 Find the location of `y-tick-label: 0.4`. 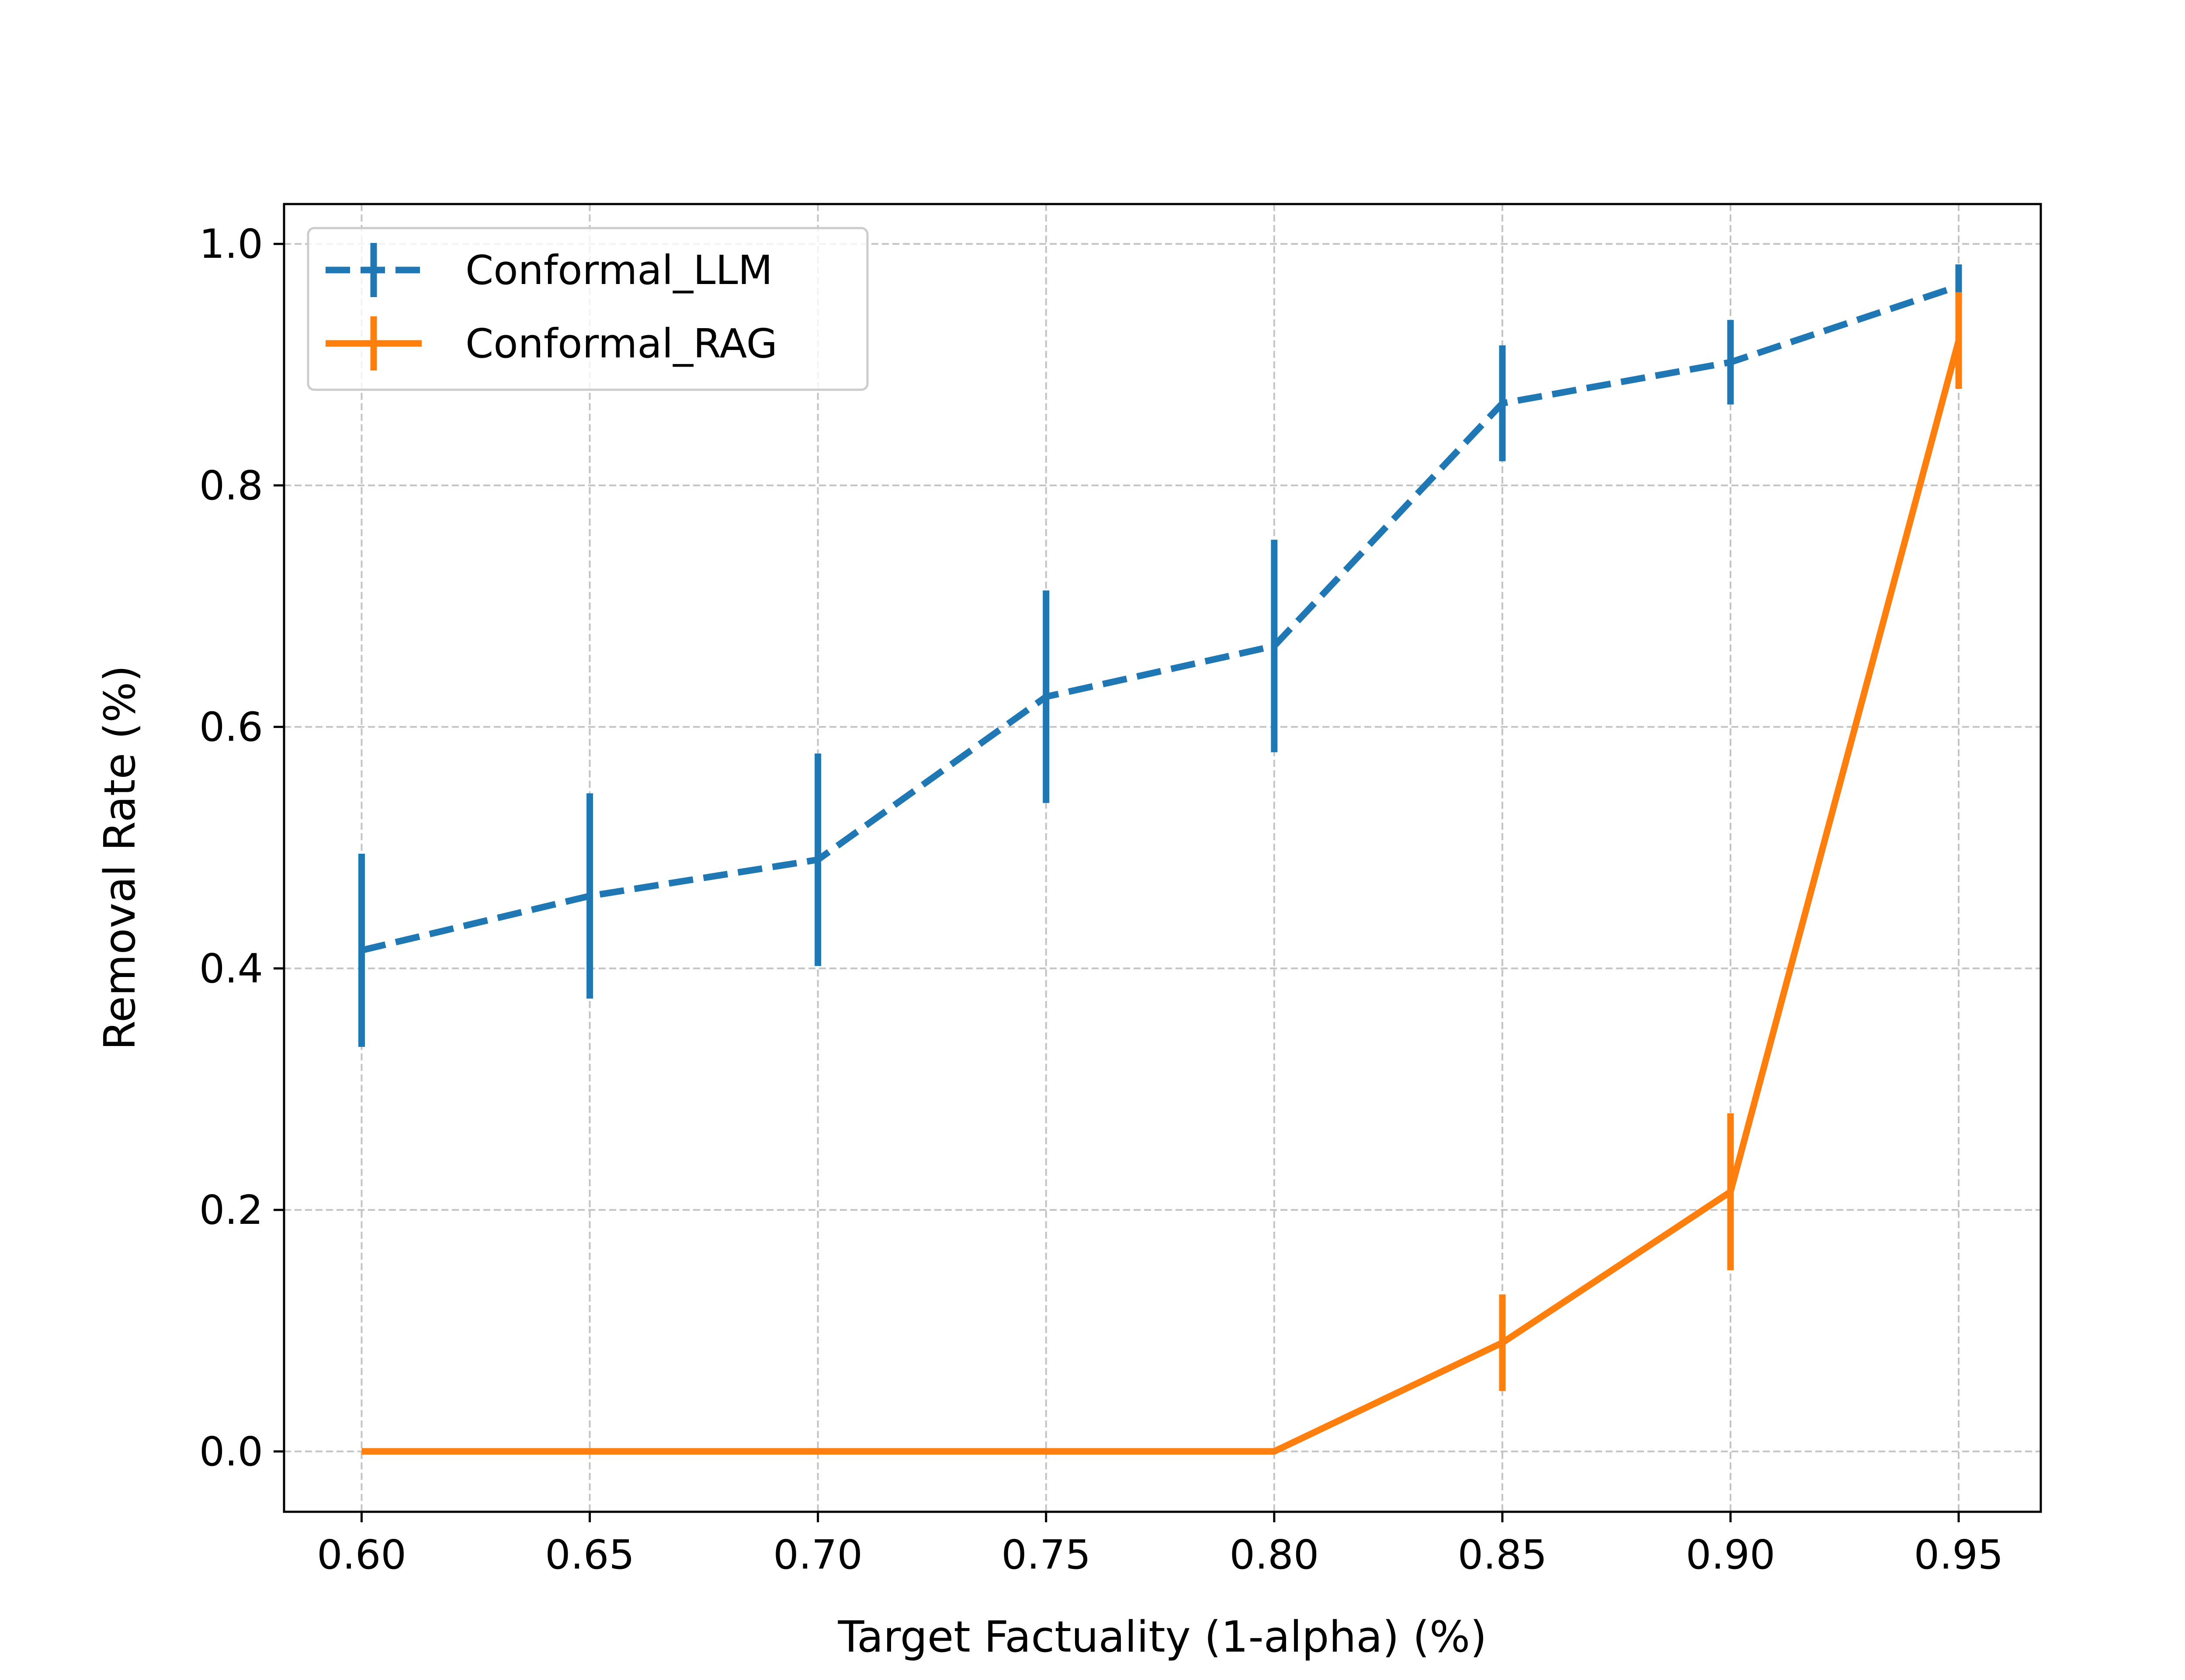

y-tick-label: 0.4 is located at coordinates (231, 968).